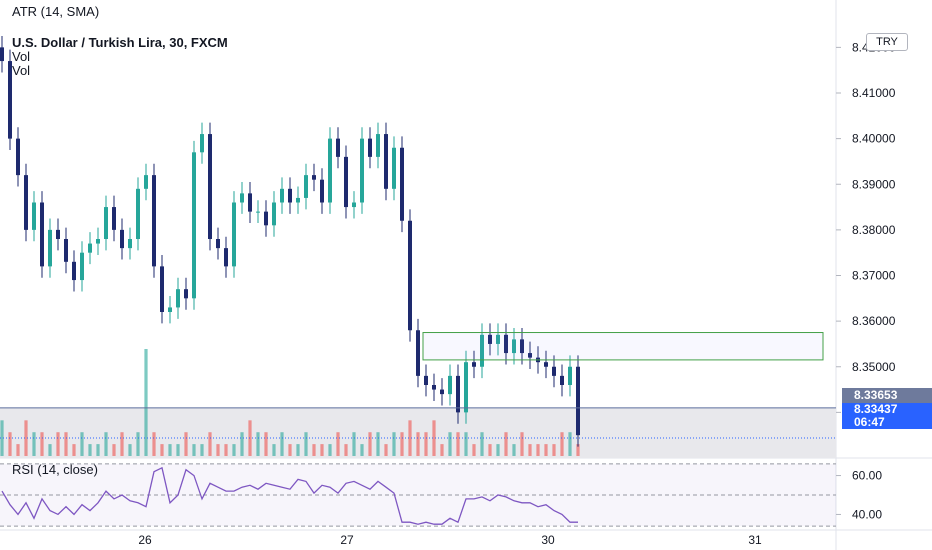  Describe the element at coordinates (874, 184) in the screenshot. I see `price-tick-label: 8.39000` at that location.